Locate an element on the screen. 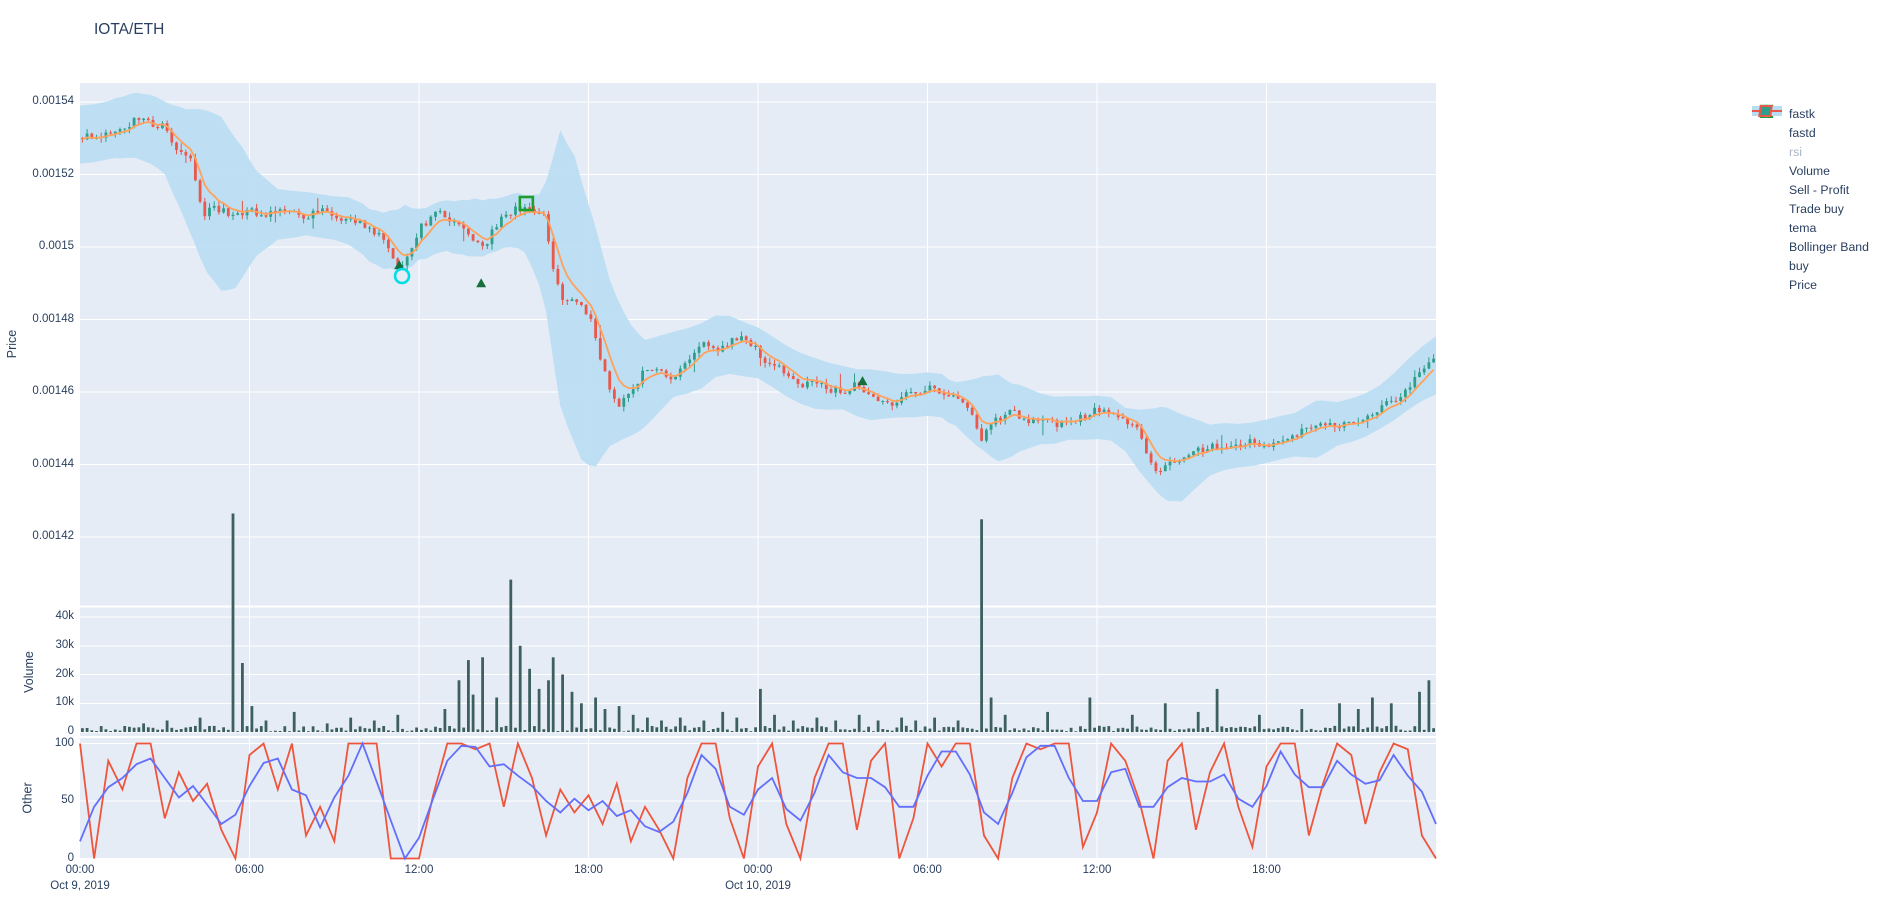 Image resolution: width=1888 pixels, height=909 pixels. legend-item-label: buy is located at coordinates (1799, 265).